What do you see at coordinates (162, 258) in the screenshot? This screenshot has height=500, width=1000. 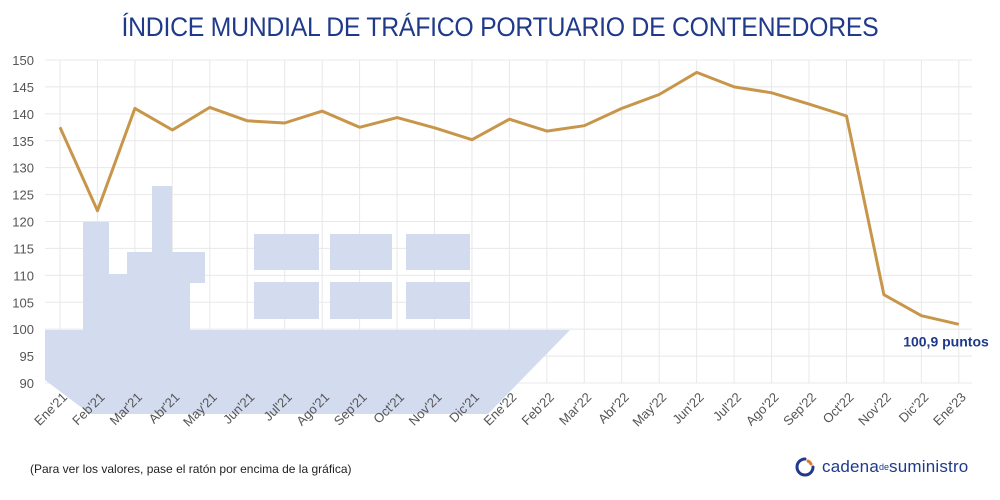 I see `ship-chimney` at bounding box center [162, 258].